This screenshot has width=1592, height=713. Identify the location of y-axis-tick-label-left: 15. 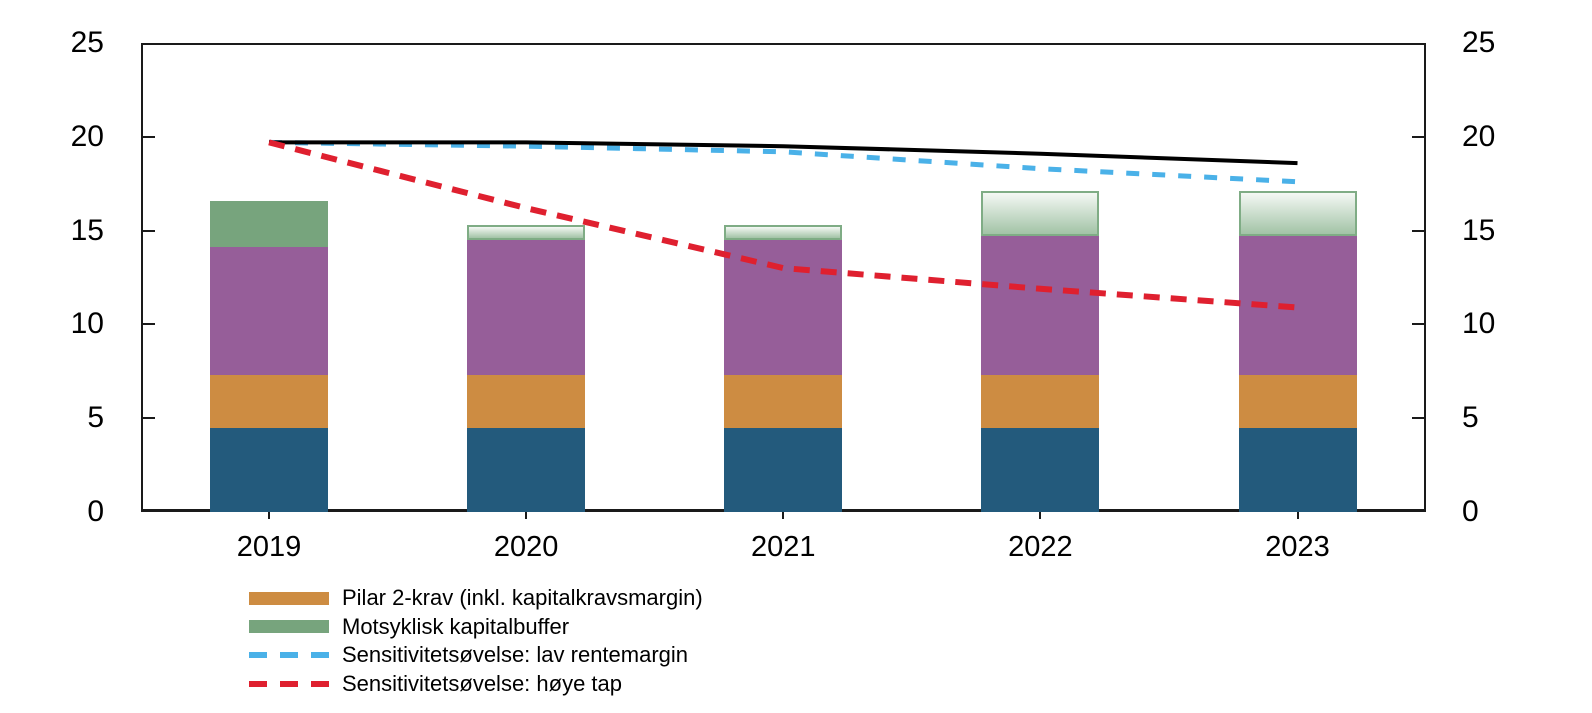
(87, 230).